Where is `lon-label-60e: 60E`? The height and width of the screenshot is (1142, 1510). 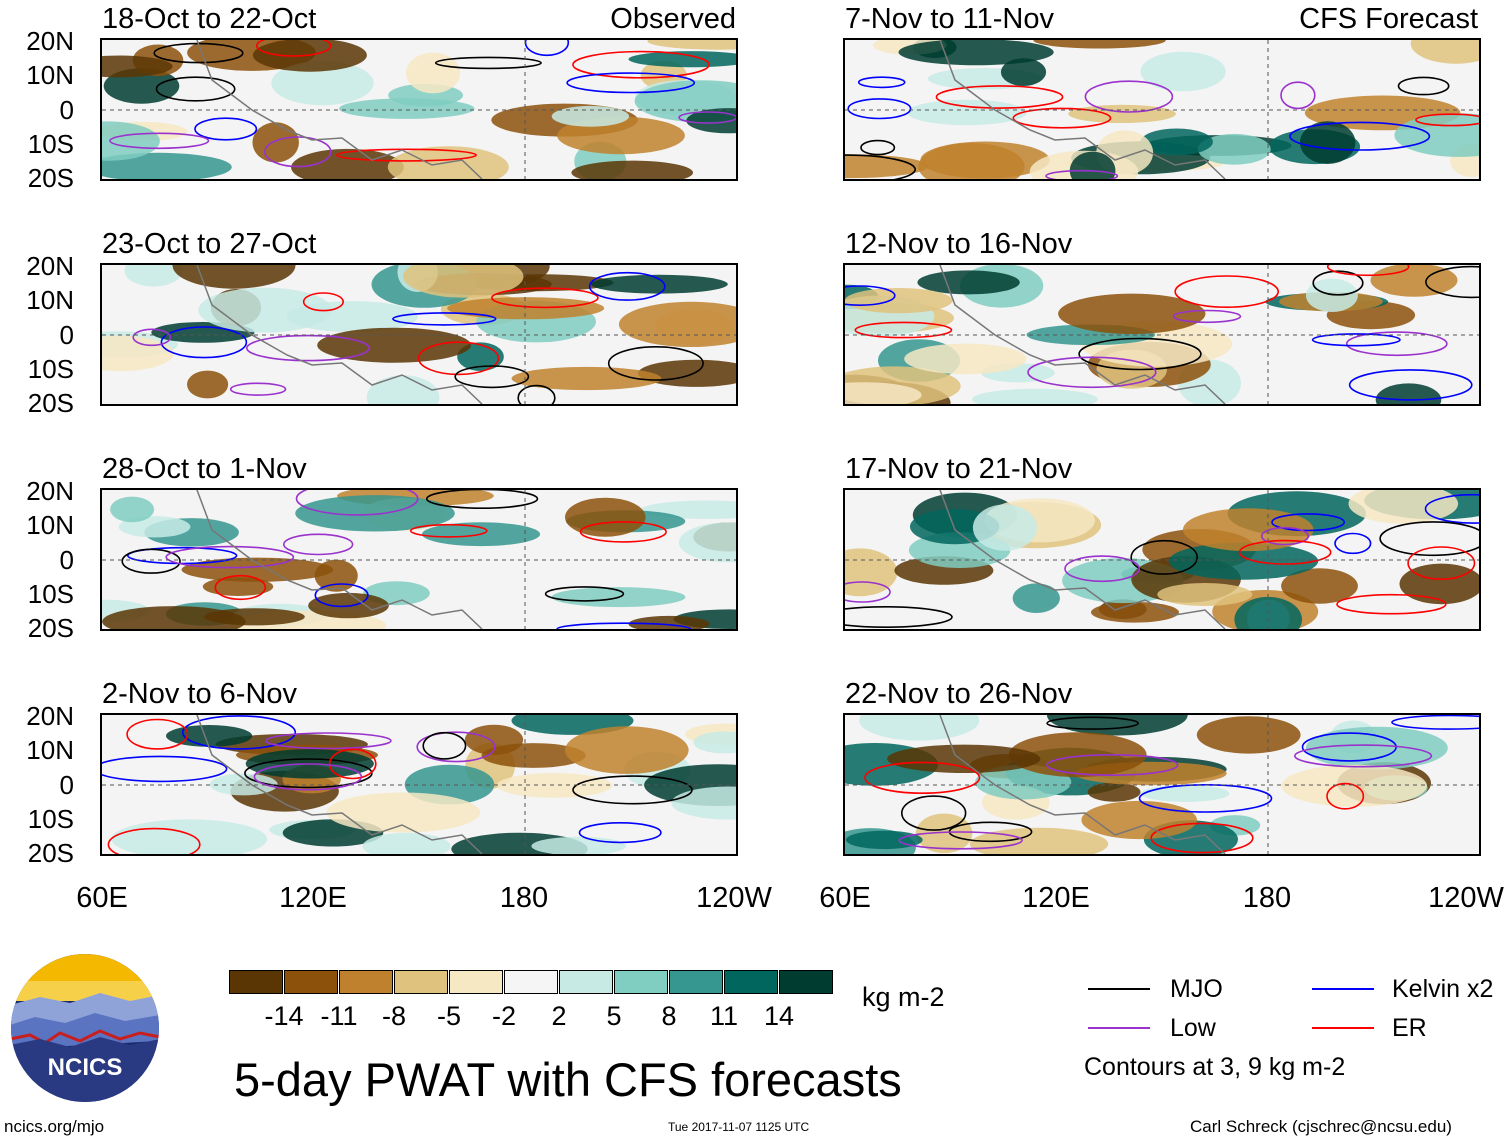
lon-label-60e: 60E is located at coordinates (845, 898).